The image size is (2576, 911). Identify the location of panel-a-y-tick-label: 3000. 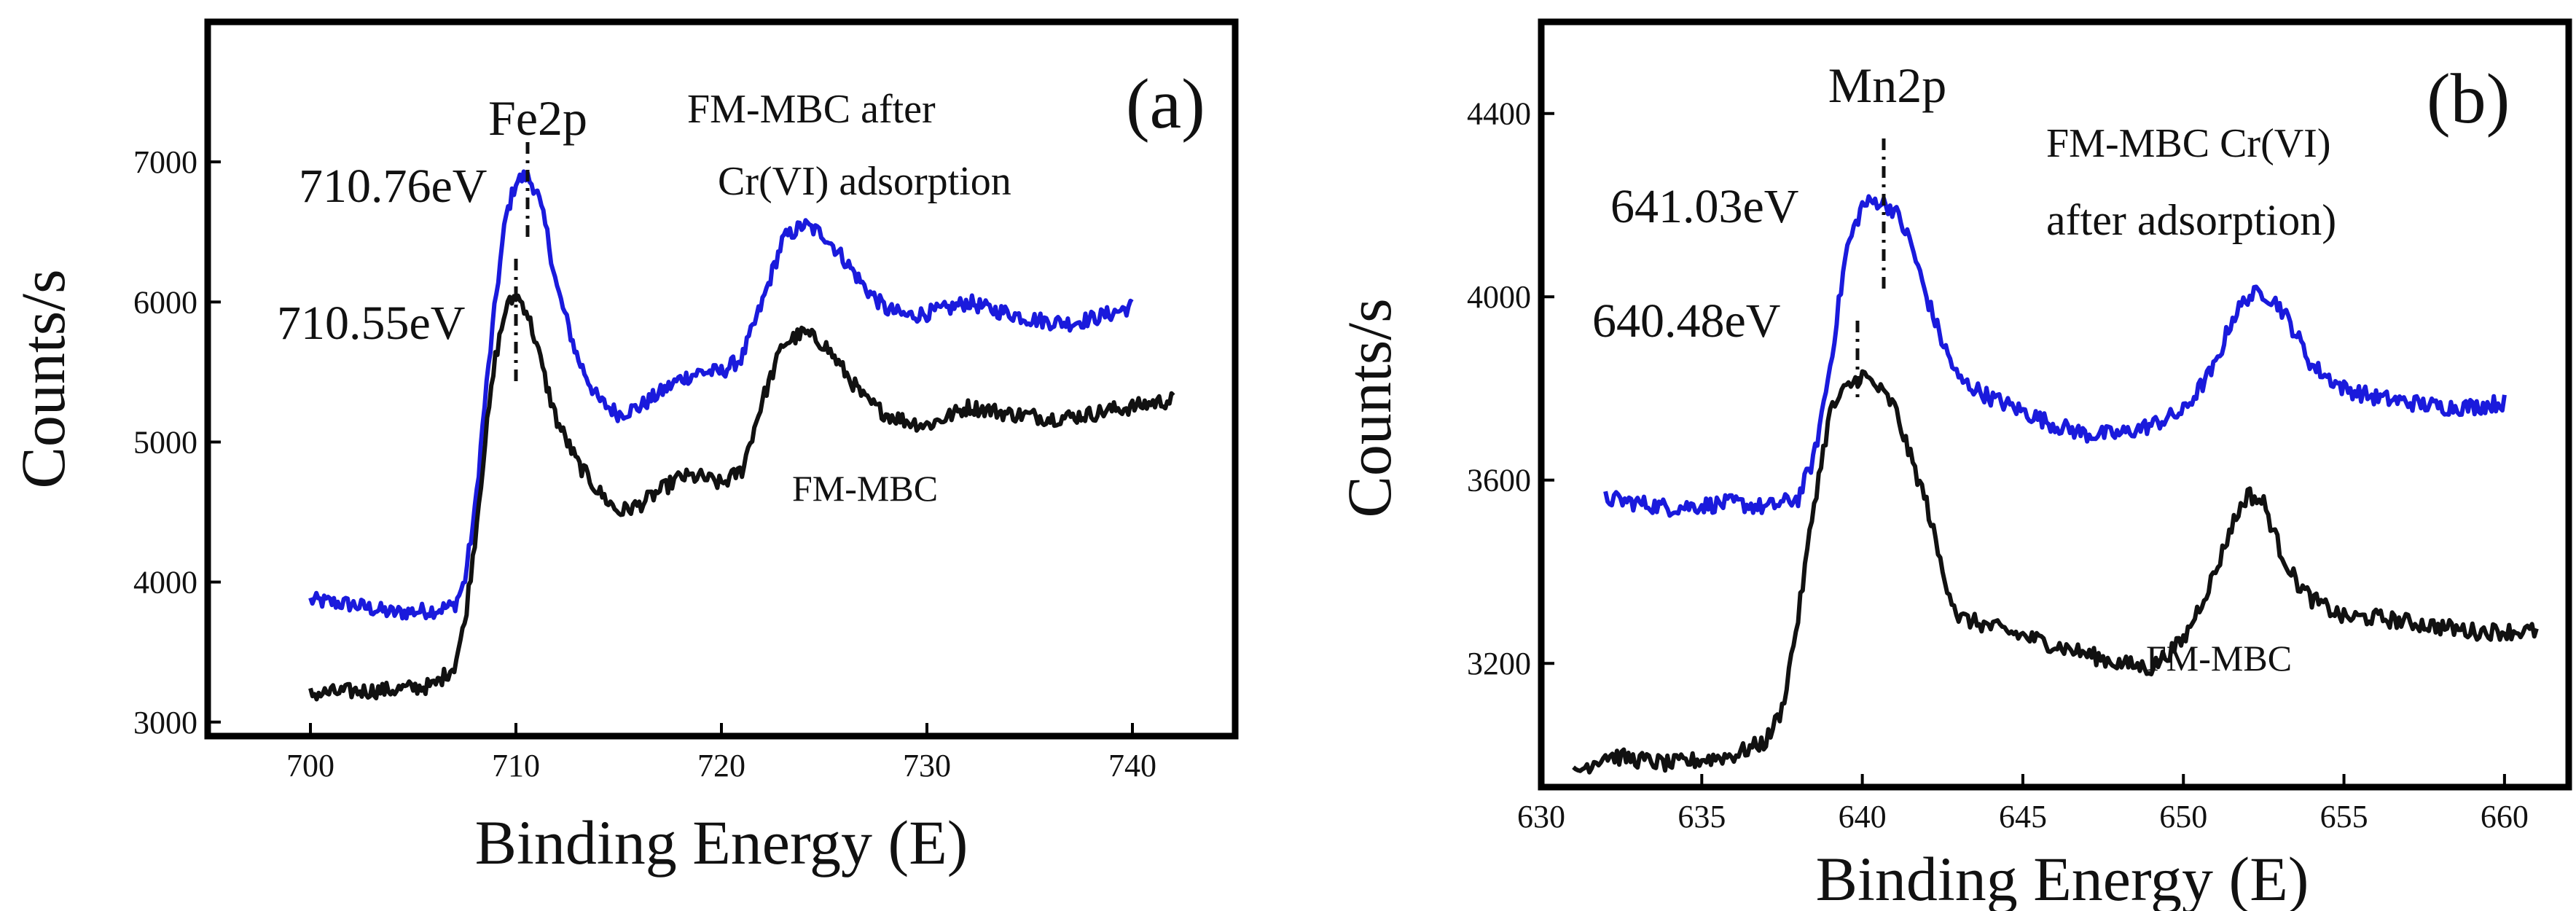
(165, 722).